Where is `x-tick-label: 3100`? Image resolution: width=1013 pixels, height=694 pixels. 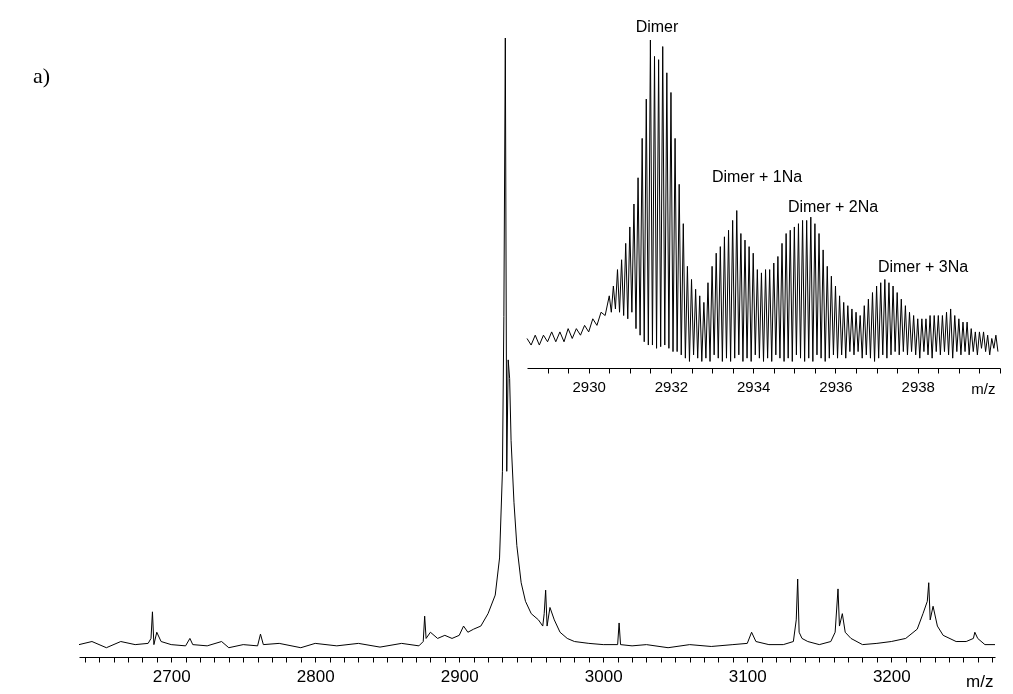 x-tick-label: 3100 is located at coordinates (747, 676).